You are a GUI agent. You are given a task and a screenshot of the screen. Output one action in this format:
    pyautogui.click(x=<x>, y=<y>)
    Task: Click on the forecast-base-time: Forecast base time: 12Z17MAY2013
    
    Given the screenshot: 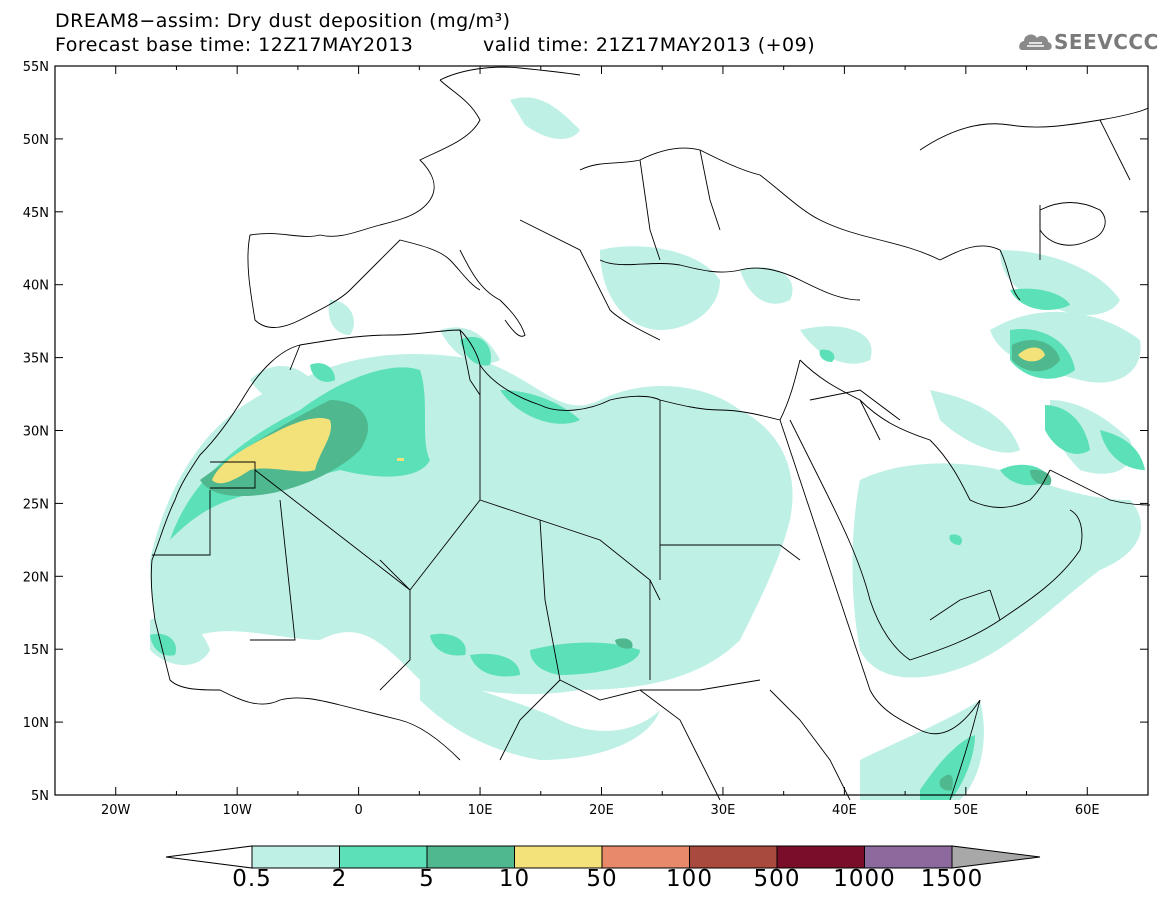 What is the action you would take?
    pyautogui.click(x=234, y=45)
    